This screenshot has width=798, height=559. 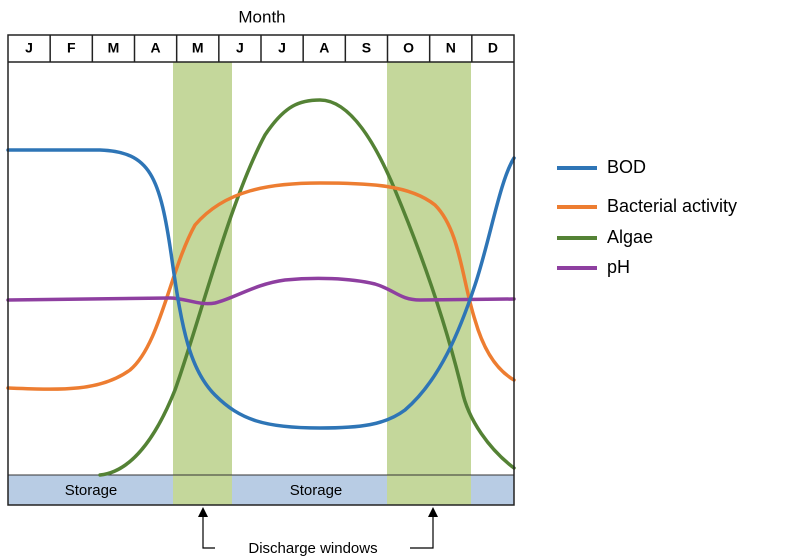 I want to click on legend-label: pH, so click(x=618, y=267).